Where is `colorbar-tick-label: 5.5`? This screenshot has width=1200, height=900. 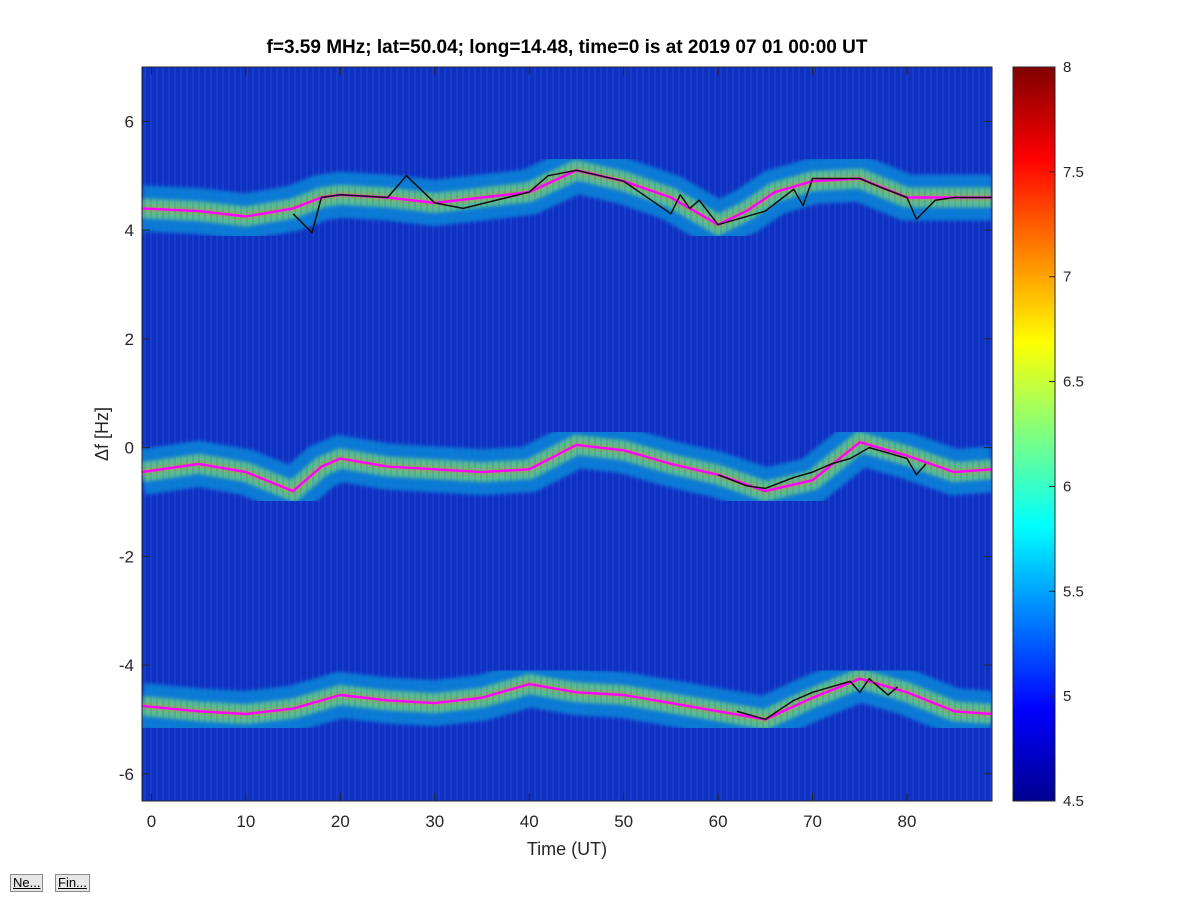 colorbar-tick-label: 5.5 is located at coordinates (1073, 591).